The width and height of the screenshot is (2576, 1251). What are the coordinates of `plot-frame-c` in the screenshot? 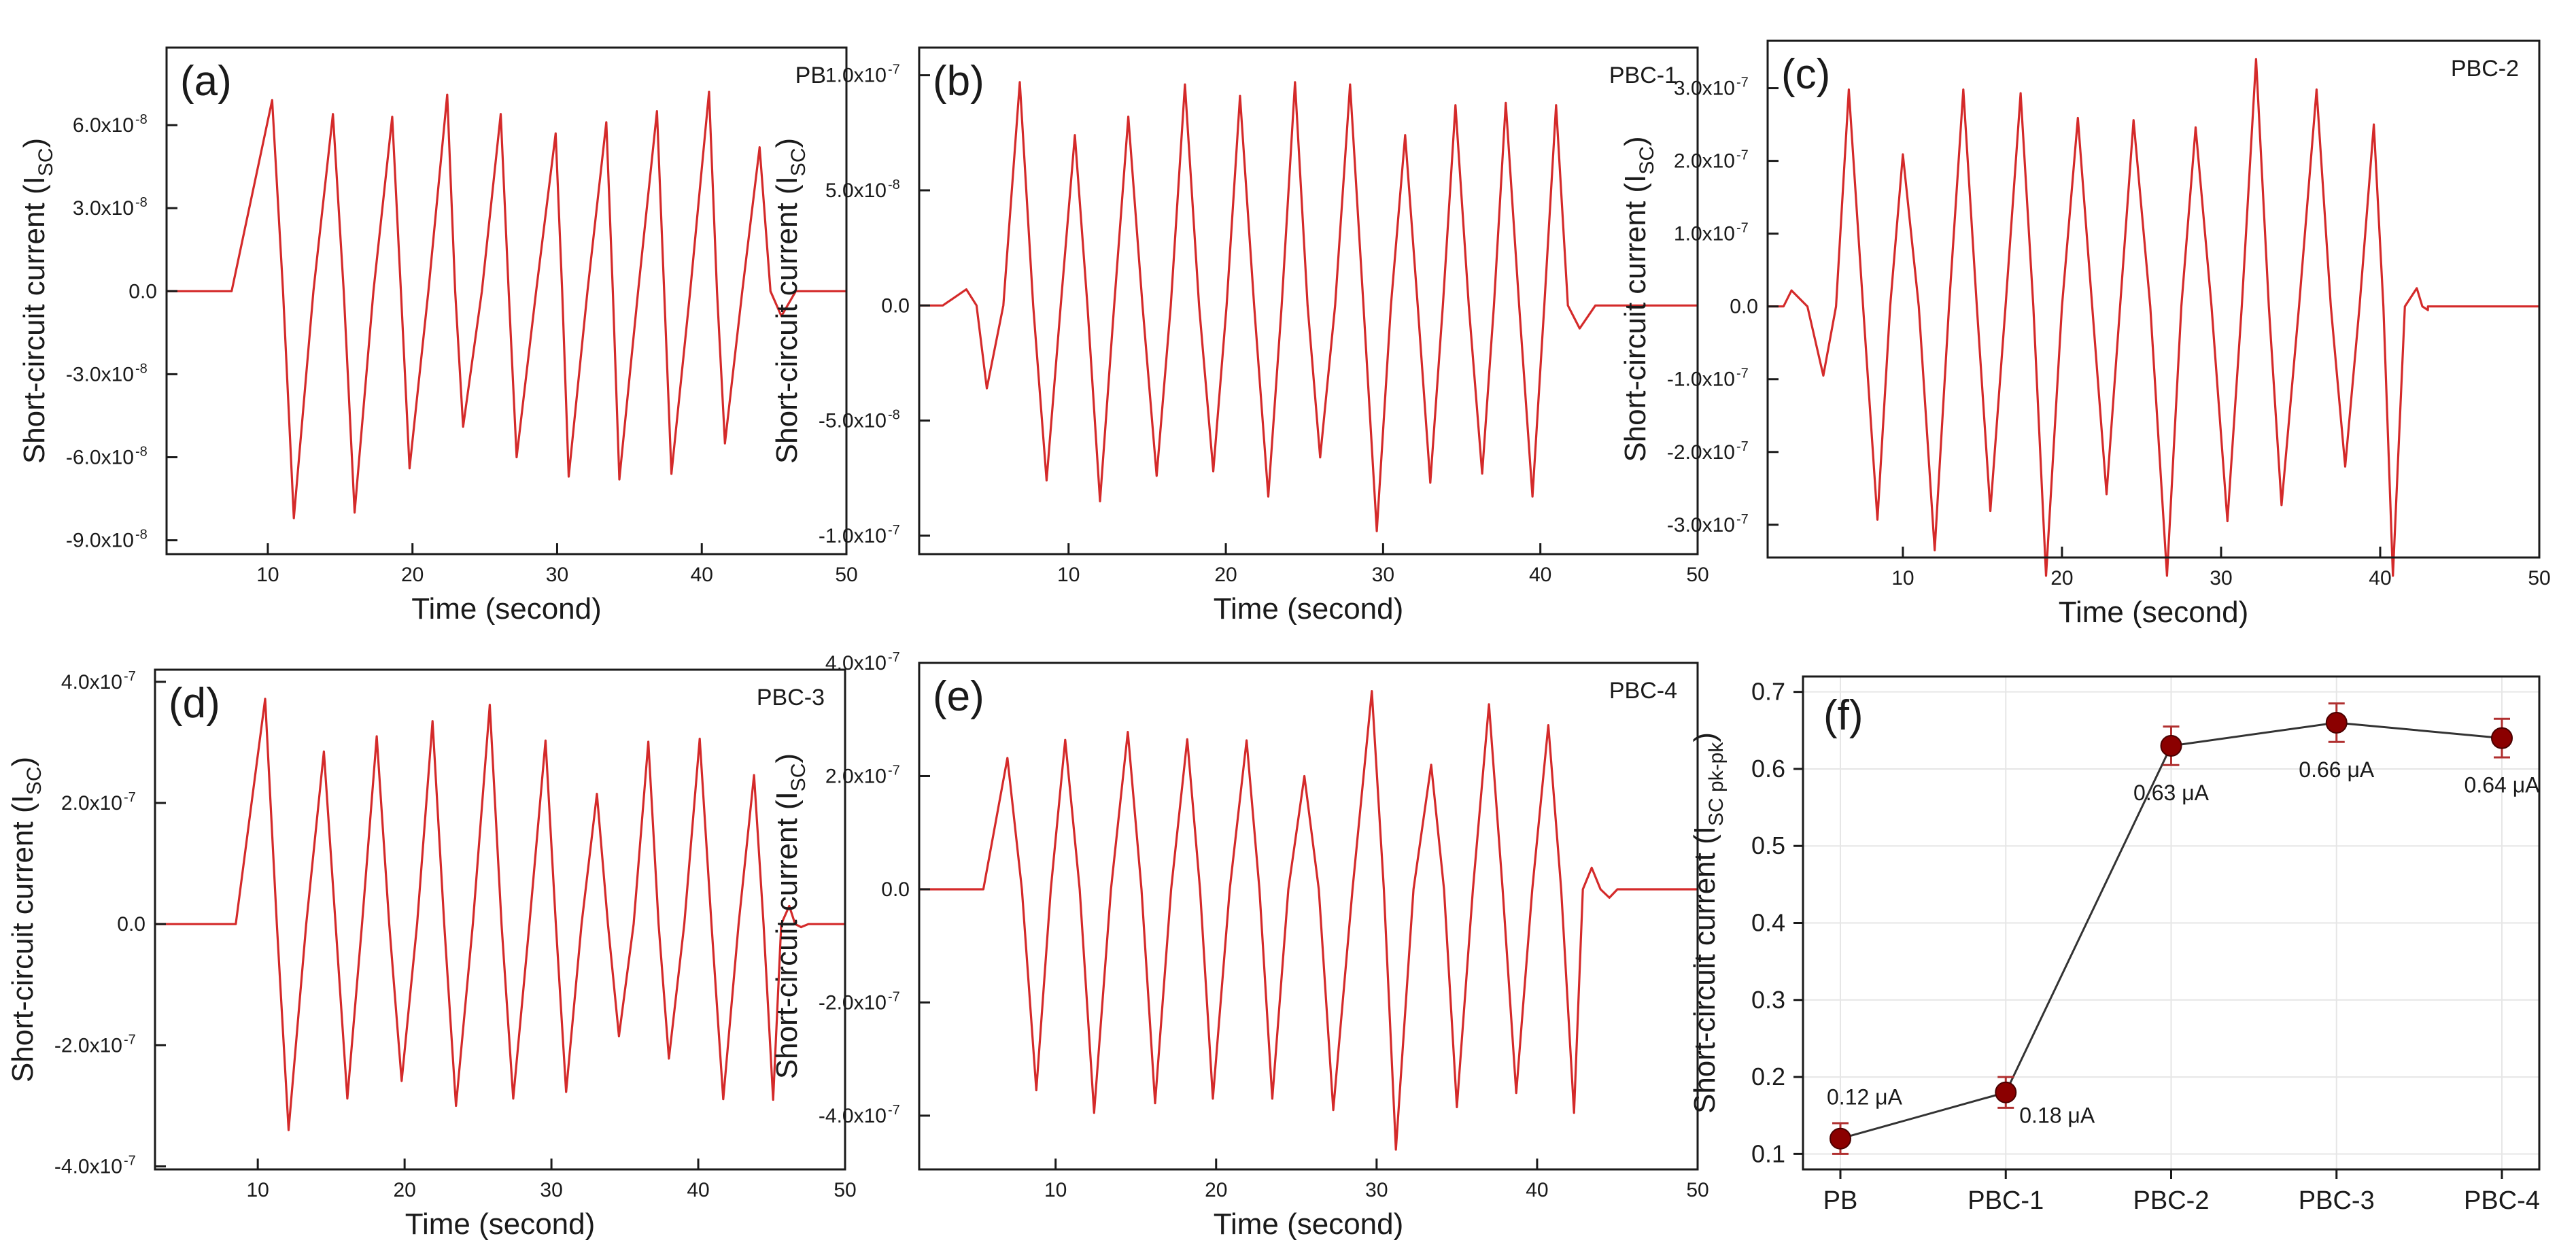 It's located at (2153, 299).